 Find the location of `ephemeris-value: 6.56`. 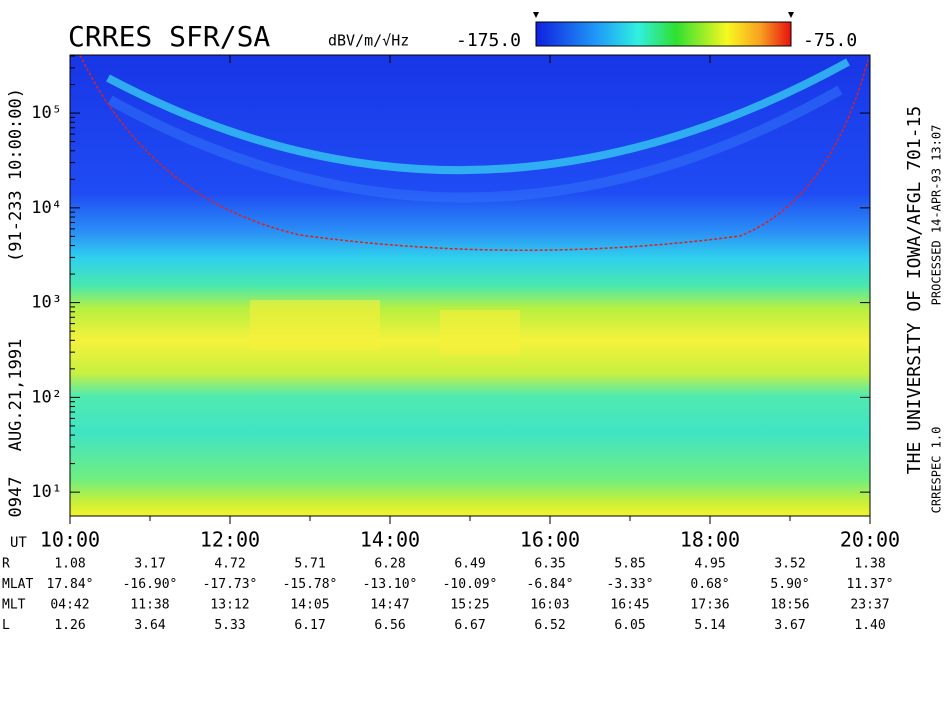

ephemeris-value: 6.56 is located at coordinates (389, 625).